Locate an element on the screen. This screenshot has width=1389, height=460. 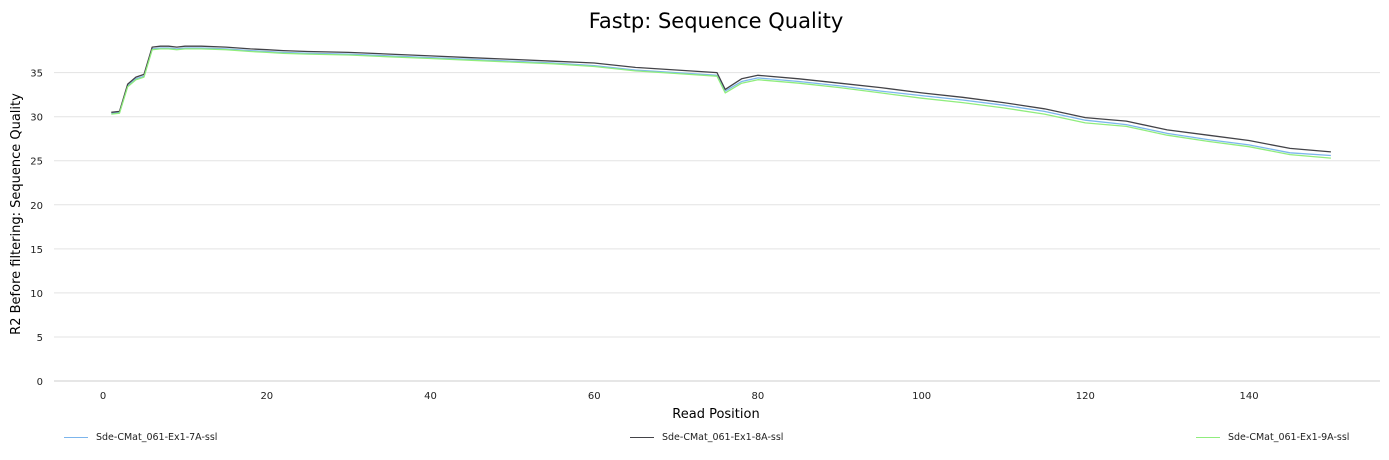
y-tick-label: 0 is located at coordinates (40, 382).